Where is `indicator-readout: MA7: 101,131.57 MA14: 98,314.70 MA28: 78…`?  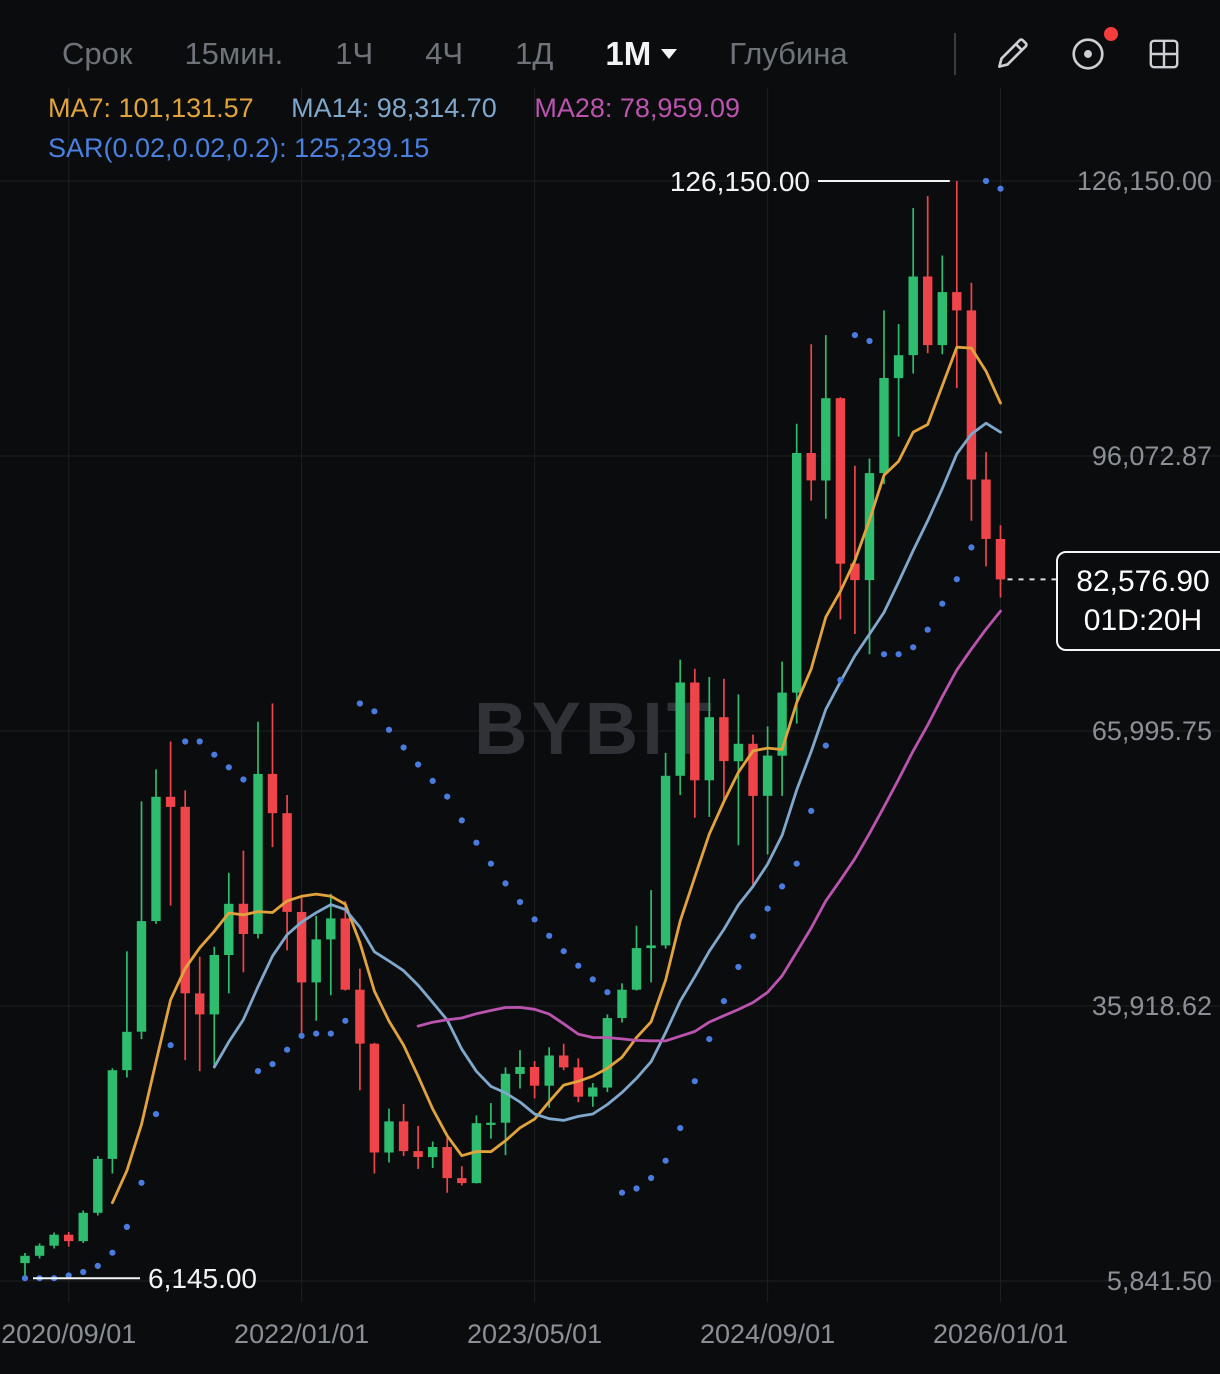 indicator-readout: MA7: 101,131.57 MA14: 98,314.70 MA28: 78… is located at coordinates (409, 128).